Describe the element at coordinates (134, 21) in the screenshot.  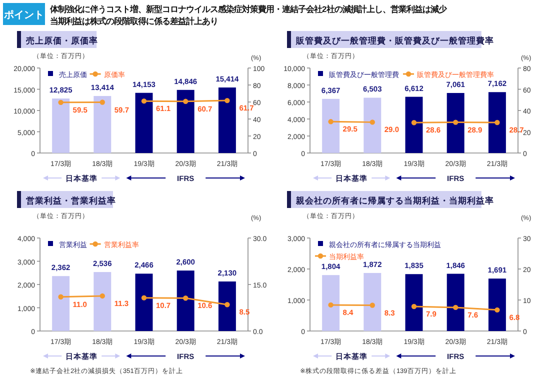
I see `text: 当期利益は株式の段階取得に係る差益計上あり` at that location.